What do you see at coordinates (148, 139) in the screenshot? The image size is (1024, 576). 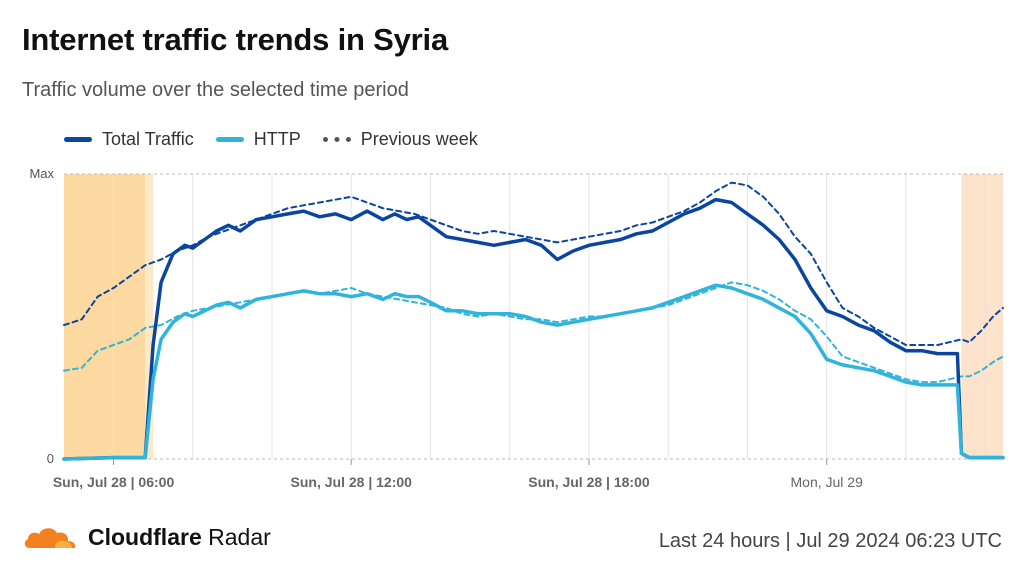 I see `legend-label-total-traffic: Total Traffic` at bounding box center [148, 139].